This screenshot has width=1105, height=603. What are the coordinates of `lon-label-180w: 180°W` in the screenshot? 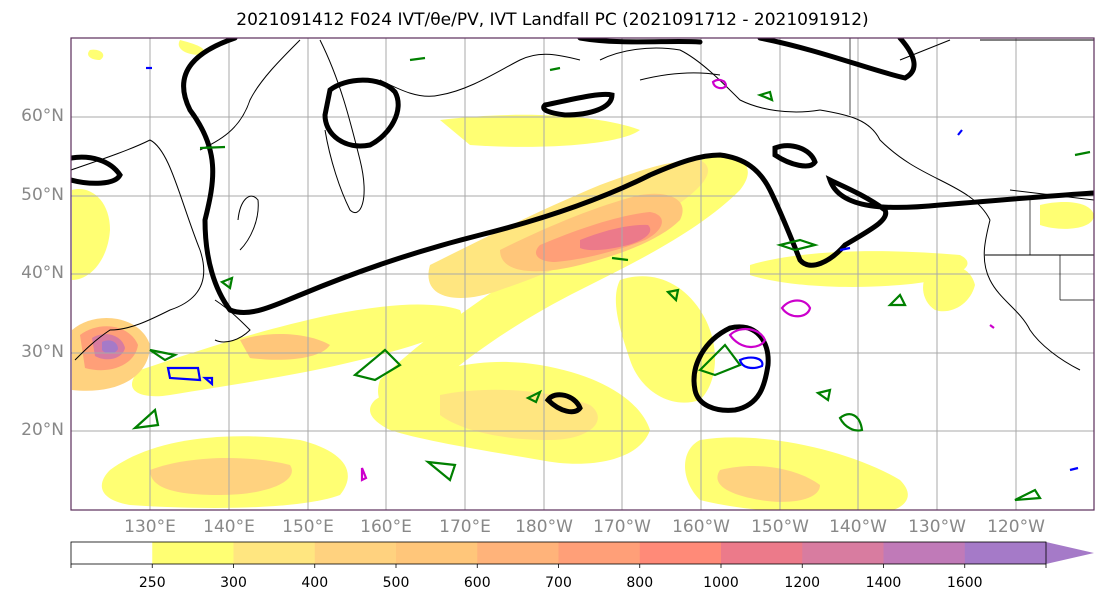 It's located at (544, 527).